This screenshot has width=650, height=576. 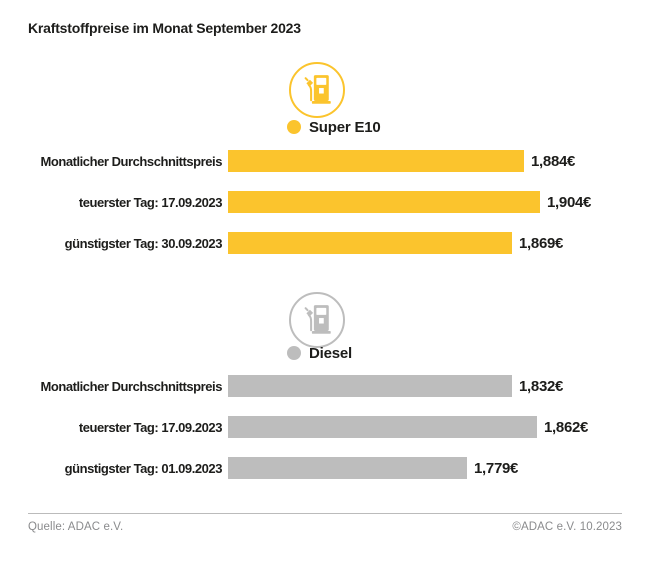 I want to click on bar-row: teuerster Tag: 17.09.2023 1,862€, so click(x=304, y=427).